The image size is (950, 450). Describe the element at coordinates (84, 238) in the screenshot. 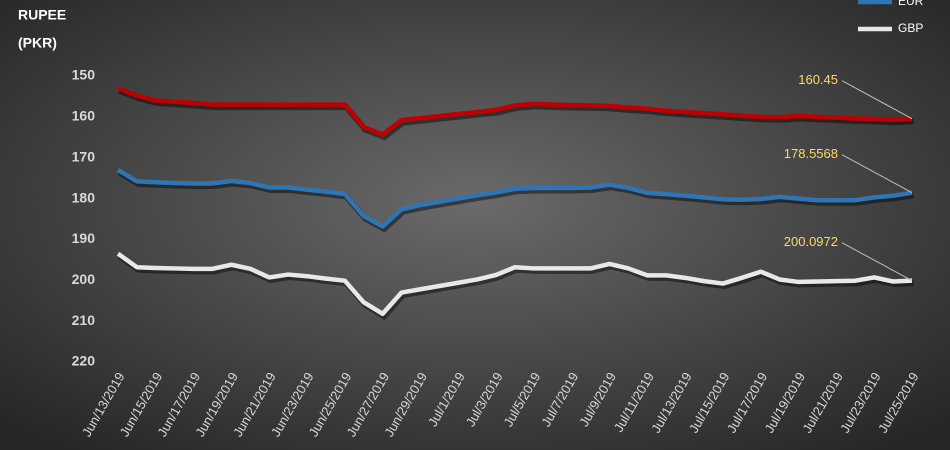

I see `y-tick-label: 190` at that location.